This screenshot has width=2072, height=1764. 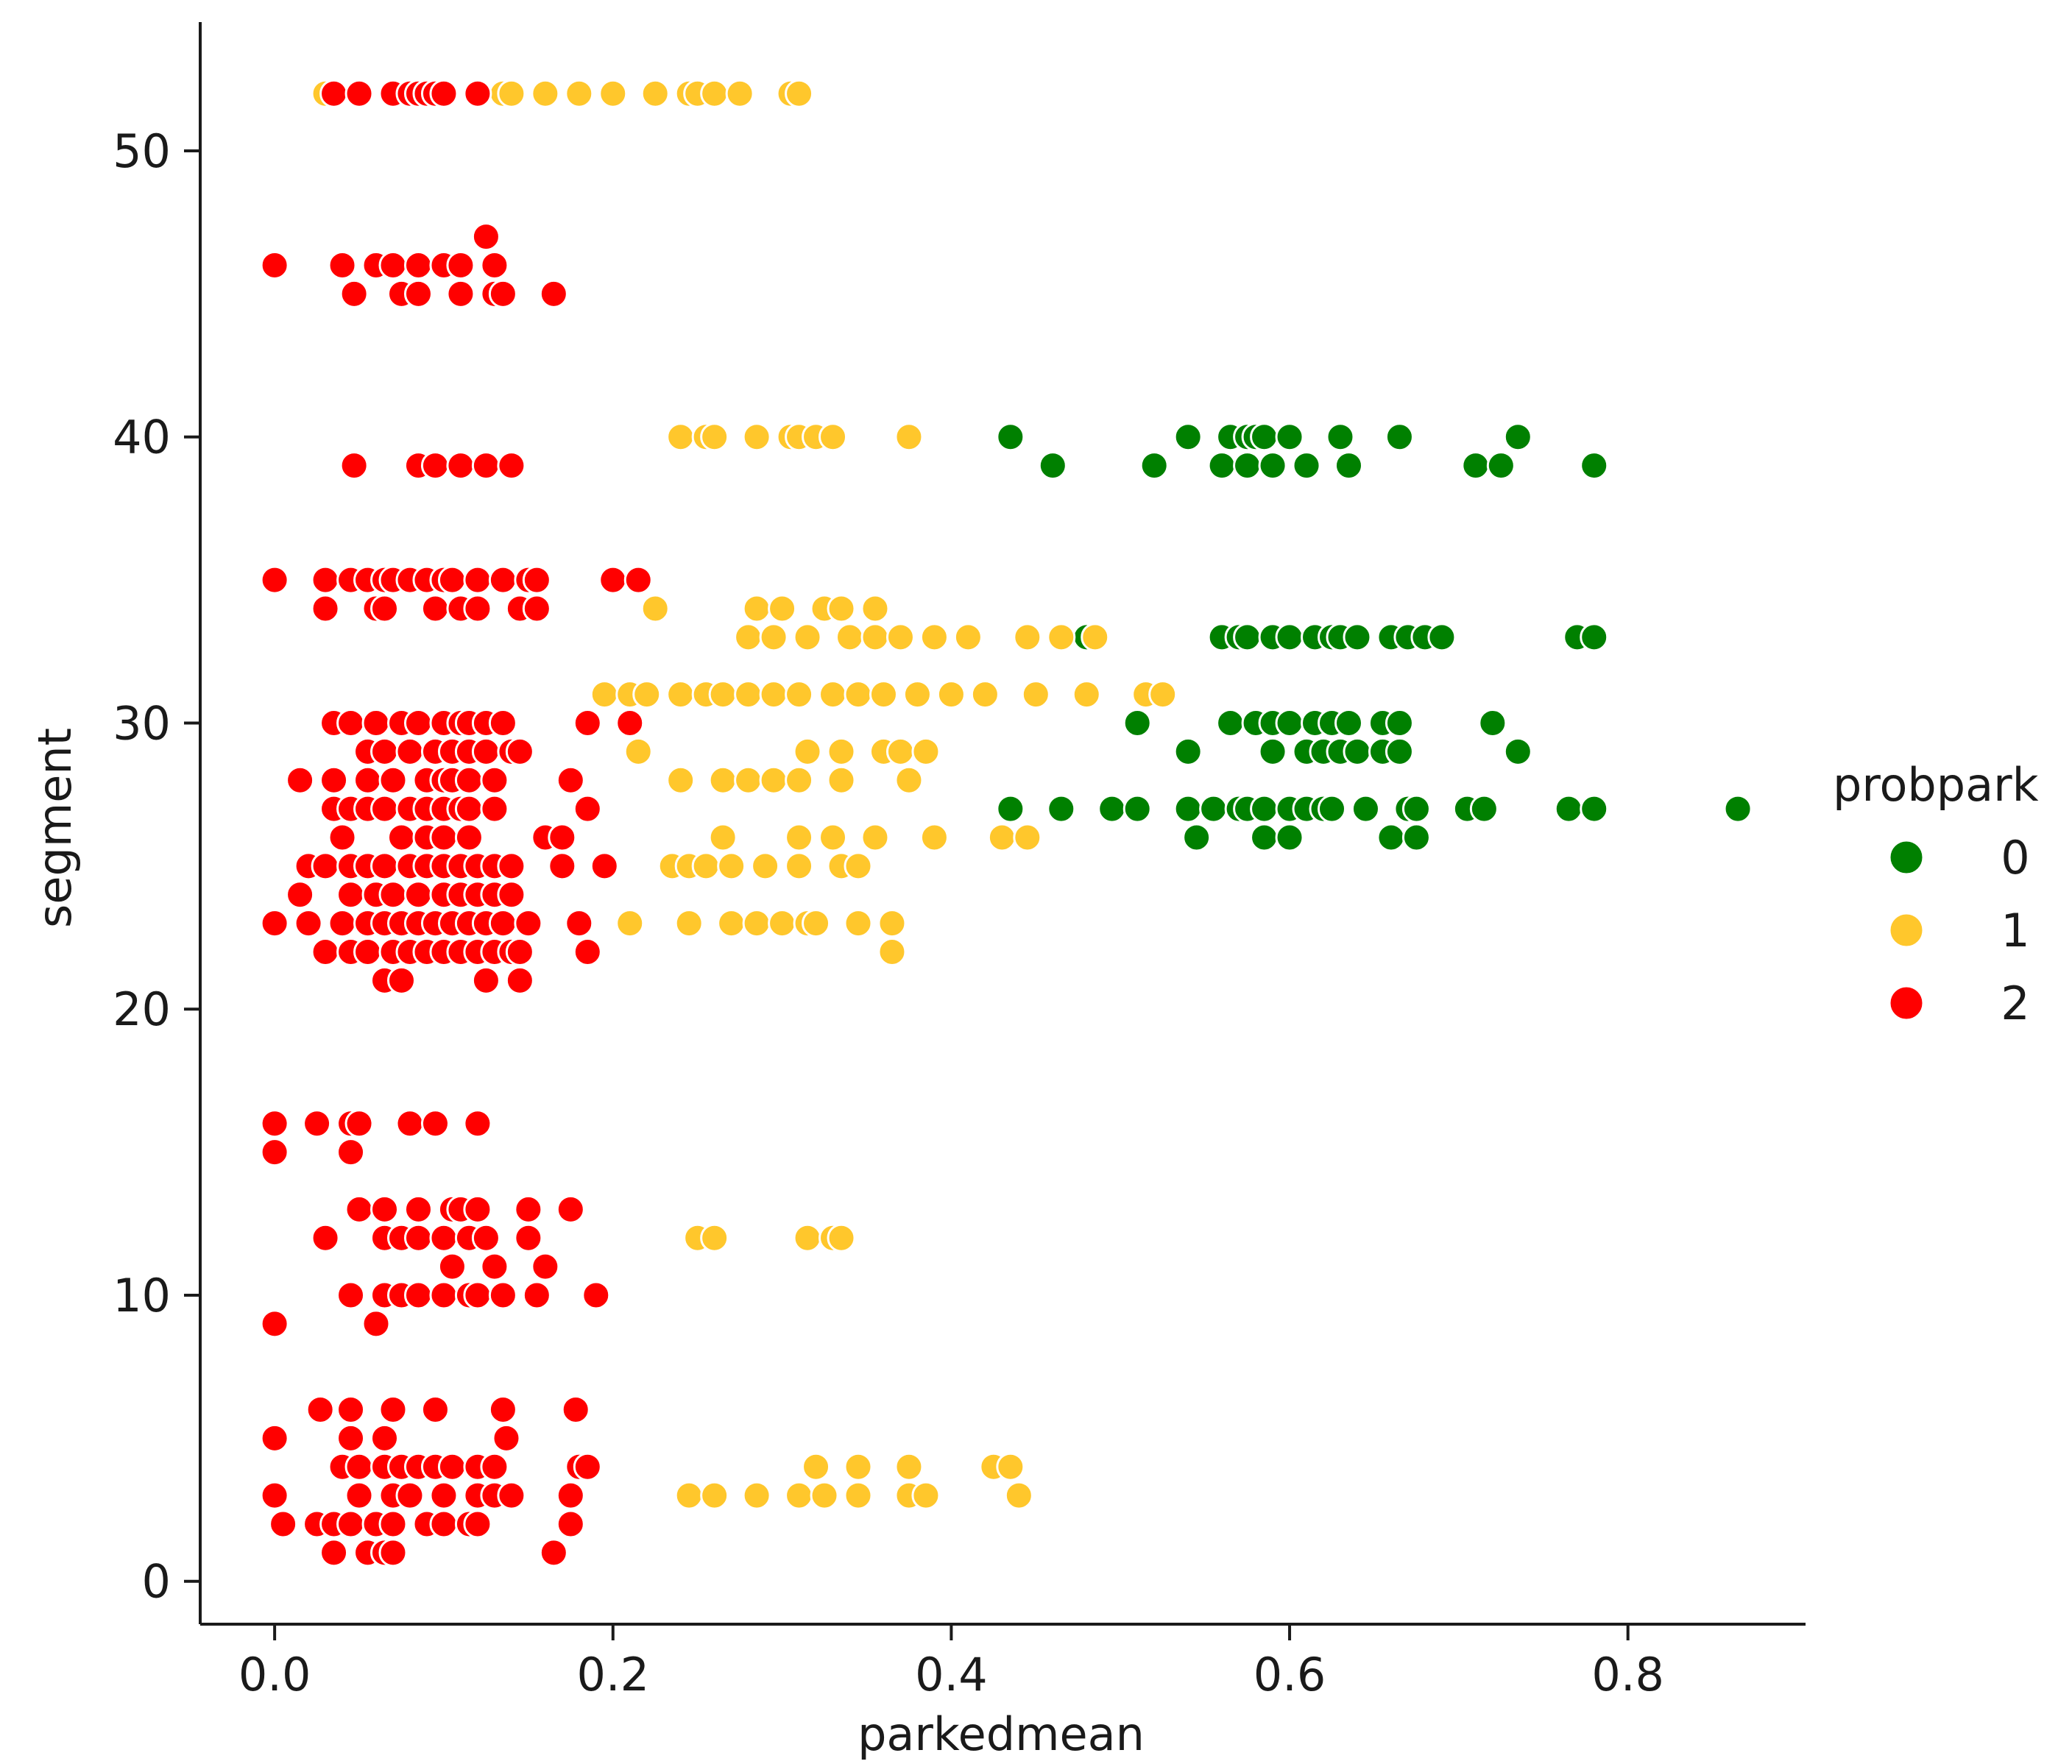 What do you see at coordinates (2015, 930) in the screenshot?
I see `legend-label-1: 1` at bounding box center [2015, 930].